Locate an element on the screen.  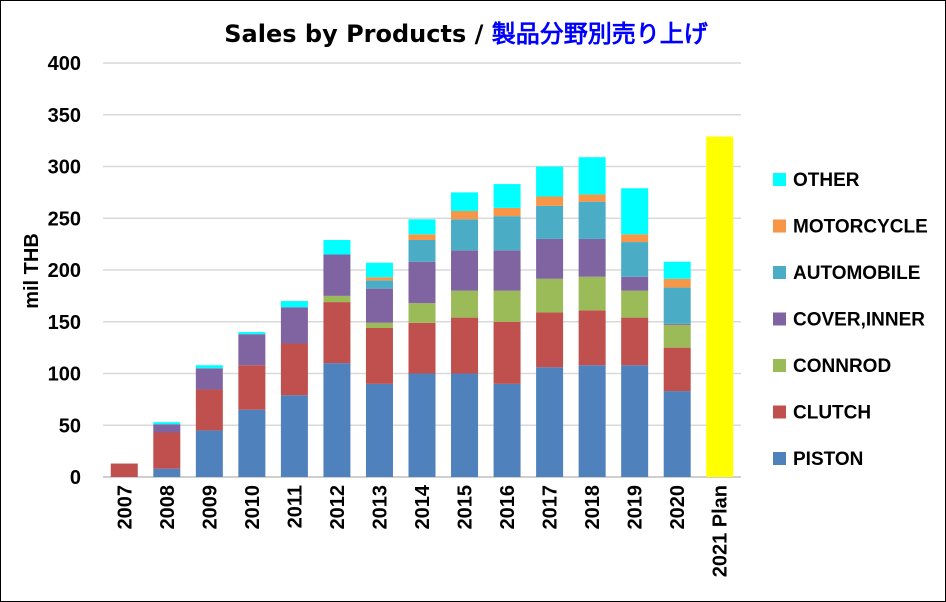
y-axis-label: mil THB is located at coordinates (32, 271).